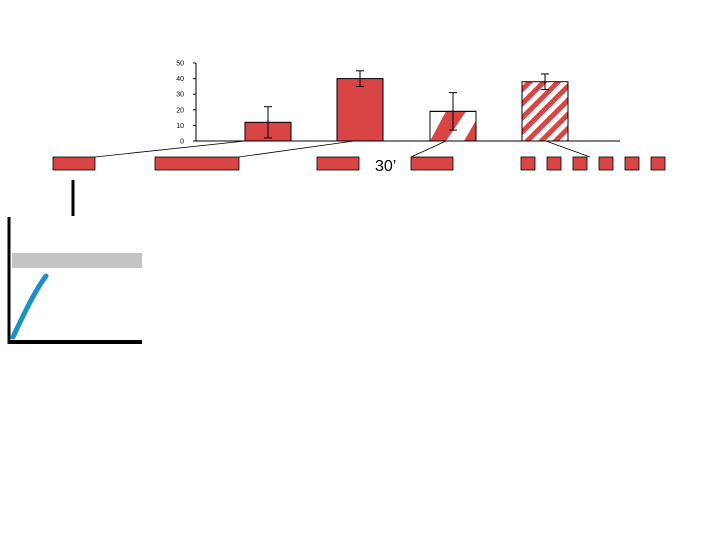 Image resolution: width=720 pixels, height=540 pixels. I want to click on y-tick-label: 30, so click(180, 95).